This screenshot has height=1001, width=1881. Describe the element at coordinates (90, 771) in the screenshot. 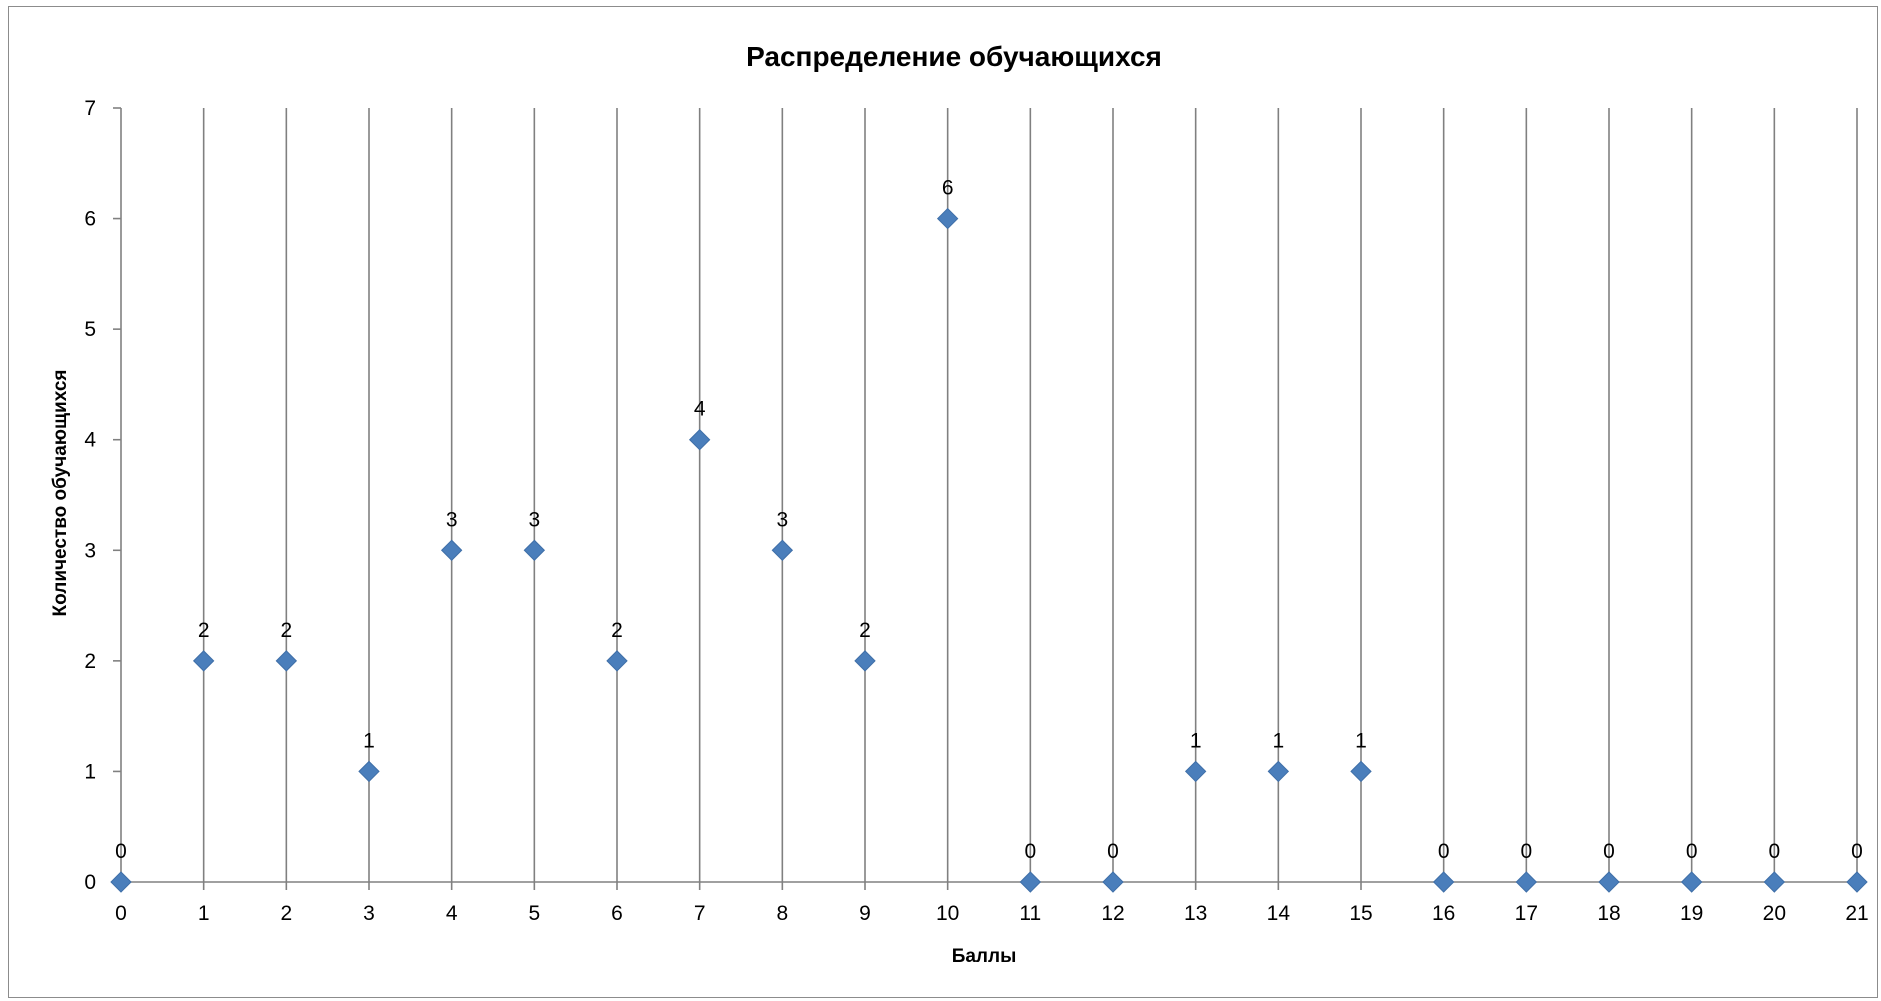

I see `y-tick-label: 1` at that location.